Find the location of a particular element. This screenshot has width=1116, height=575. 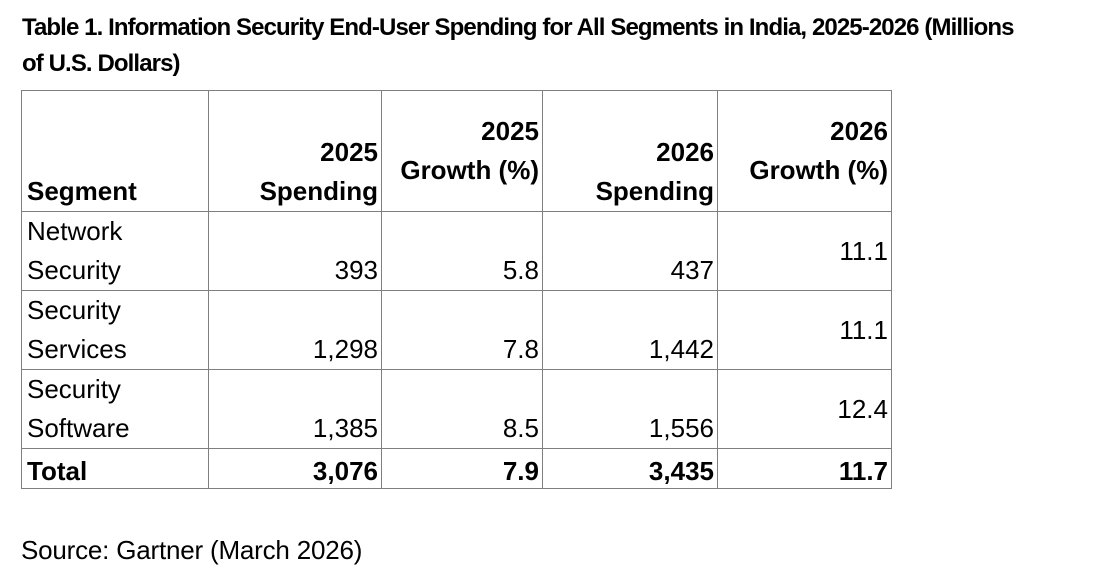

segment-line: Services is located at coordinates (77, 349).